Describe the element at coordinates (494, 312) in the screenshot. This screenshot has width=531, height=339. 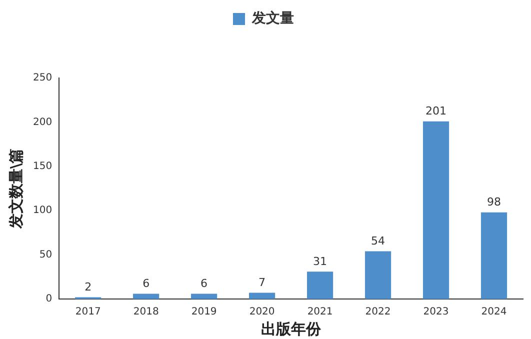
I see `x-tick-label: 2024` at that location.